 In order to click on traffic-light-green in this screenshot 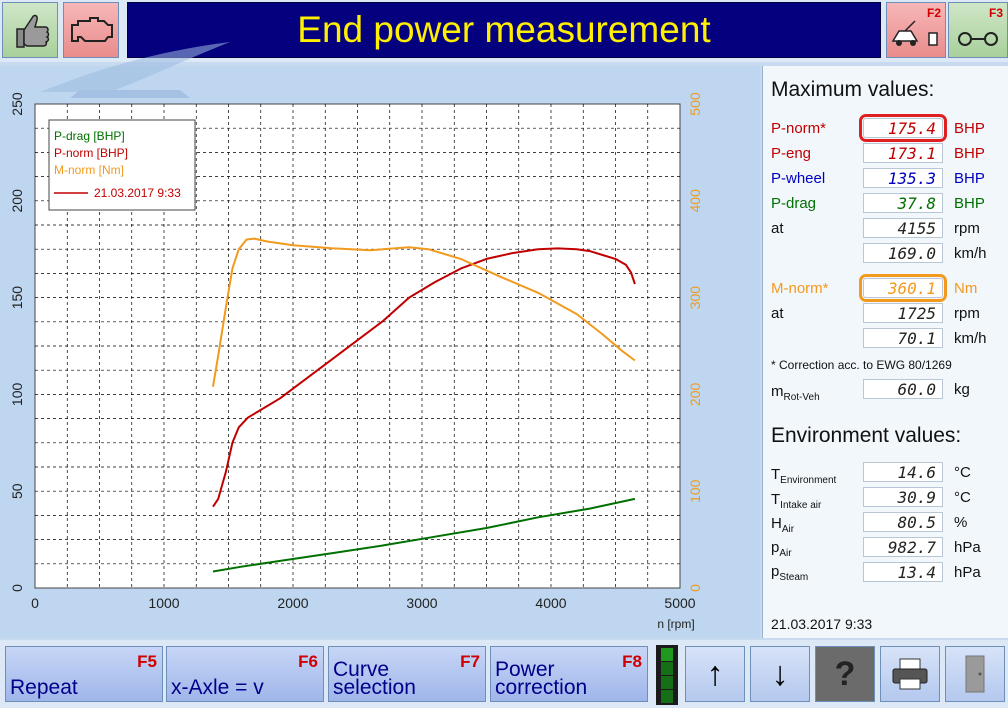, I will do `click(667, 654)`.